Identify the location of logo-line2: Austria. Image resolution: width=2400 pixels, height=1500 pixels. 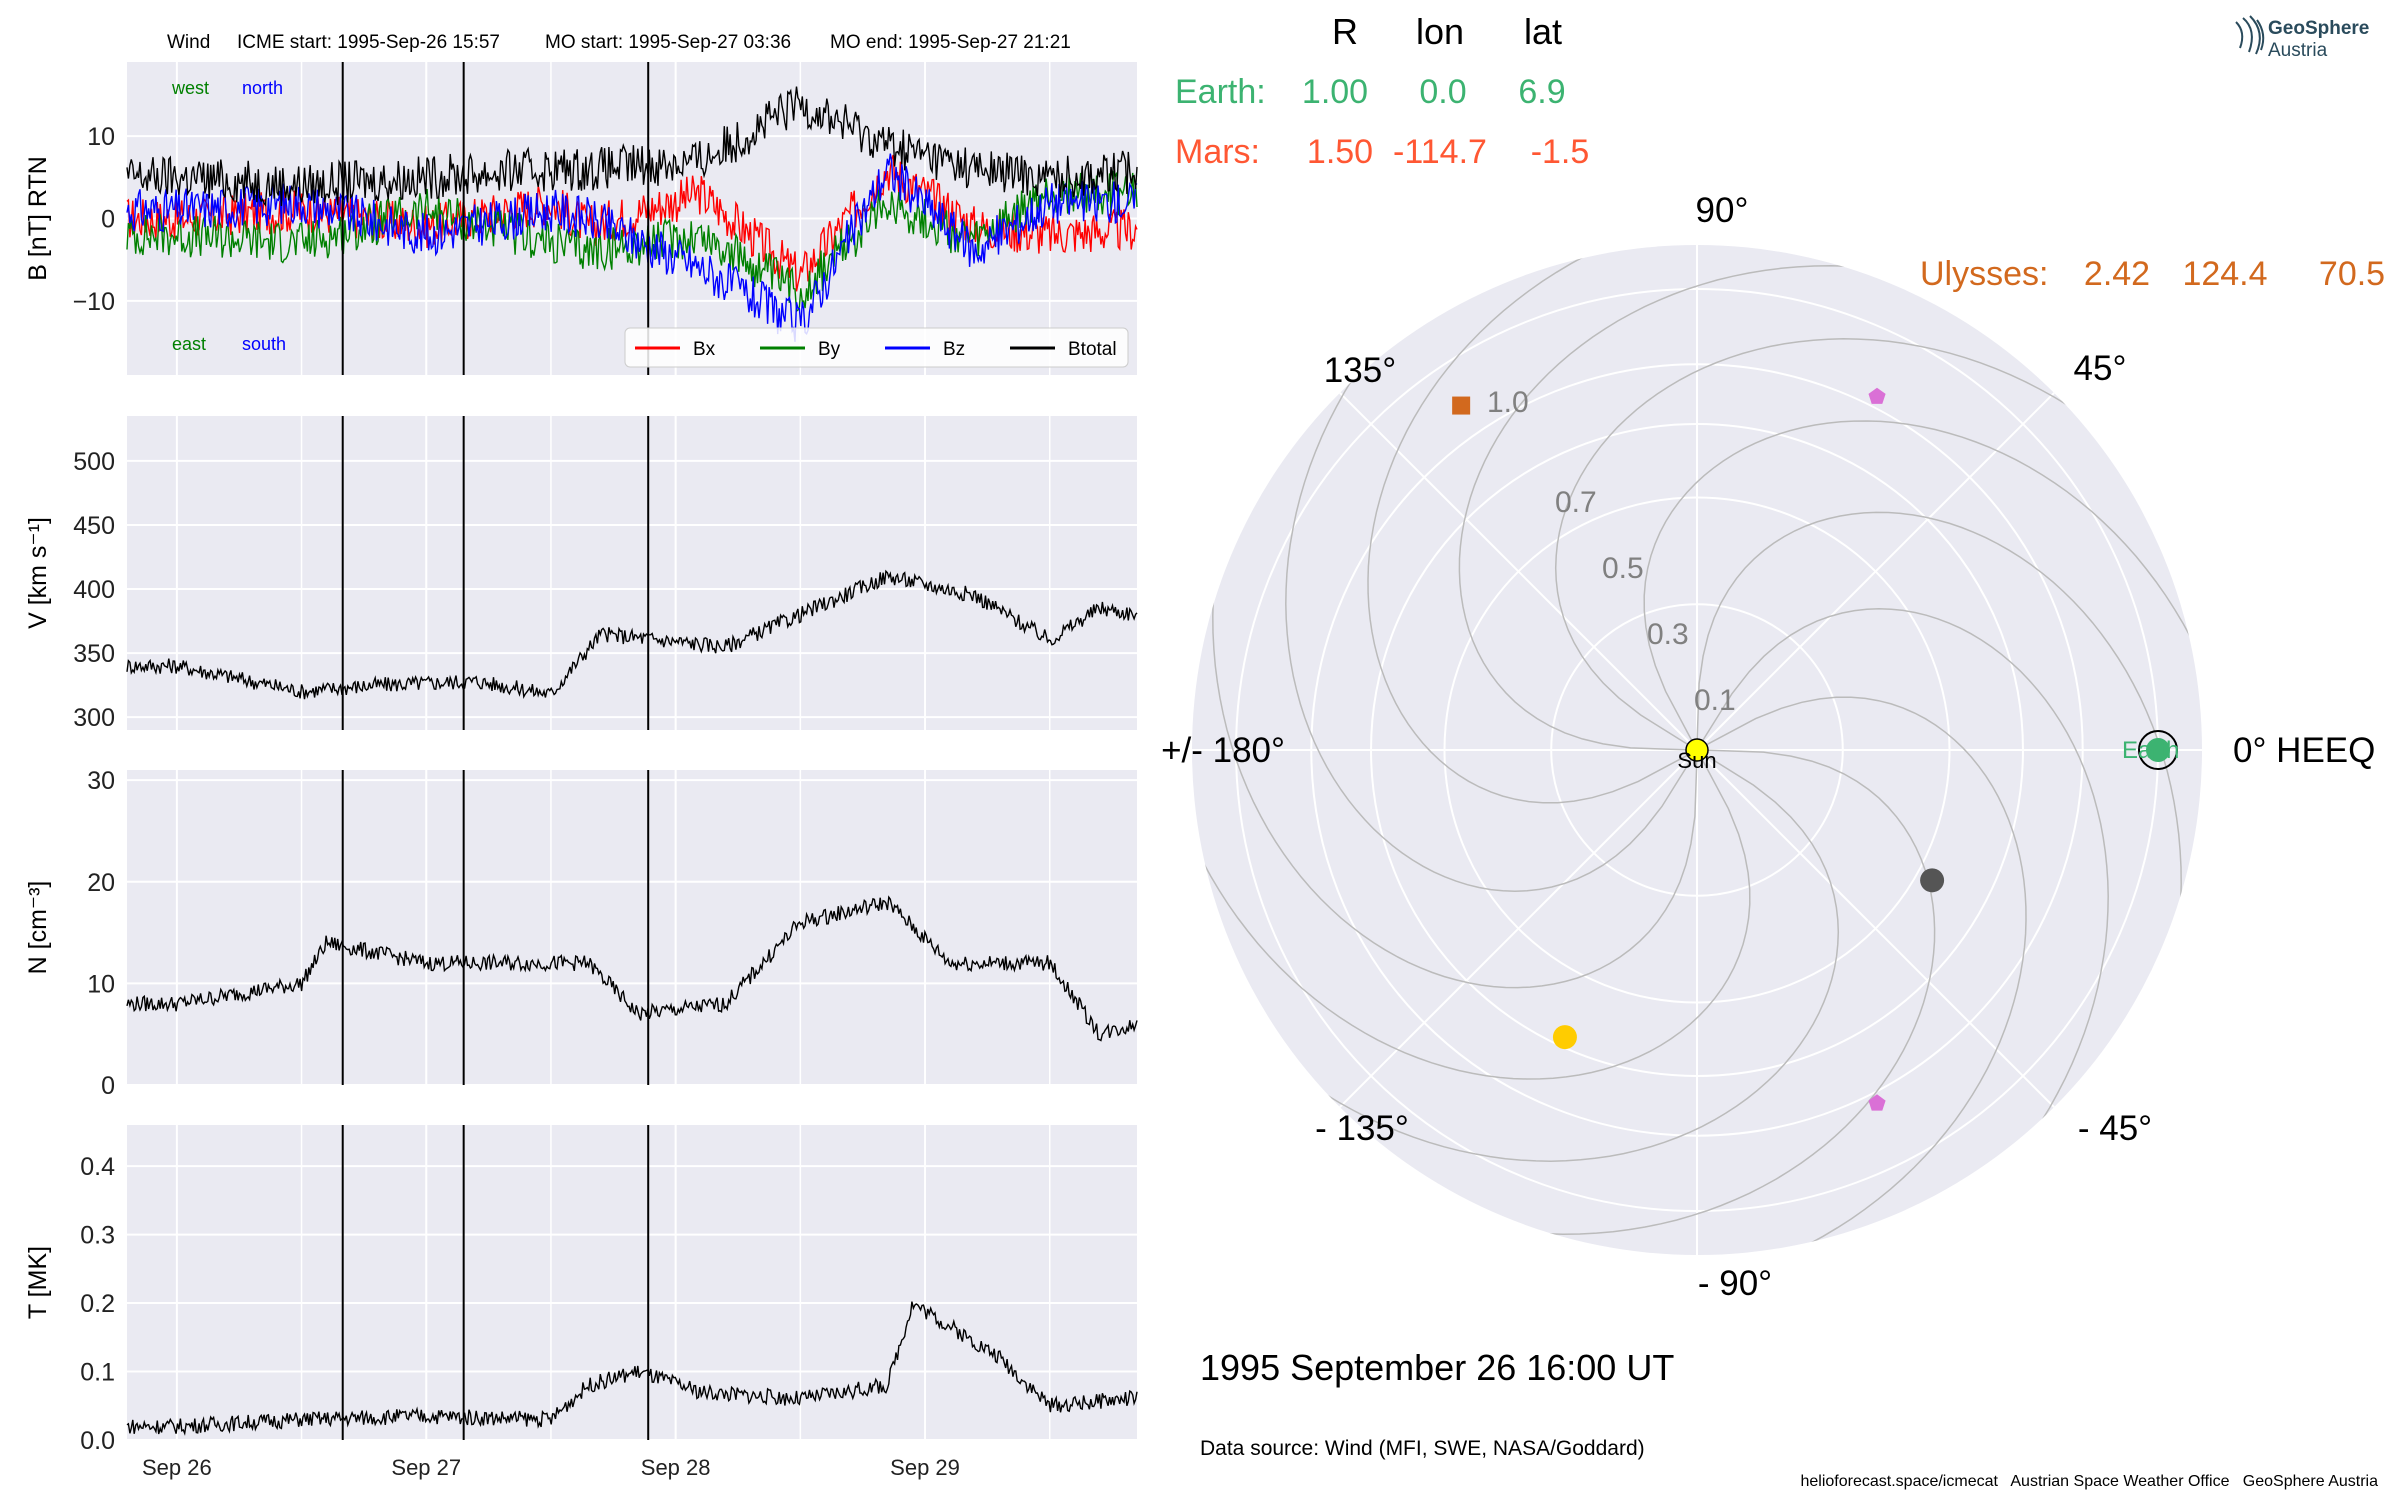
(2298, 50).